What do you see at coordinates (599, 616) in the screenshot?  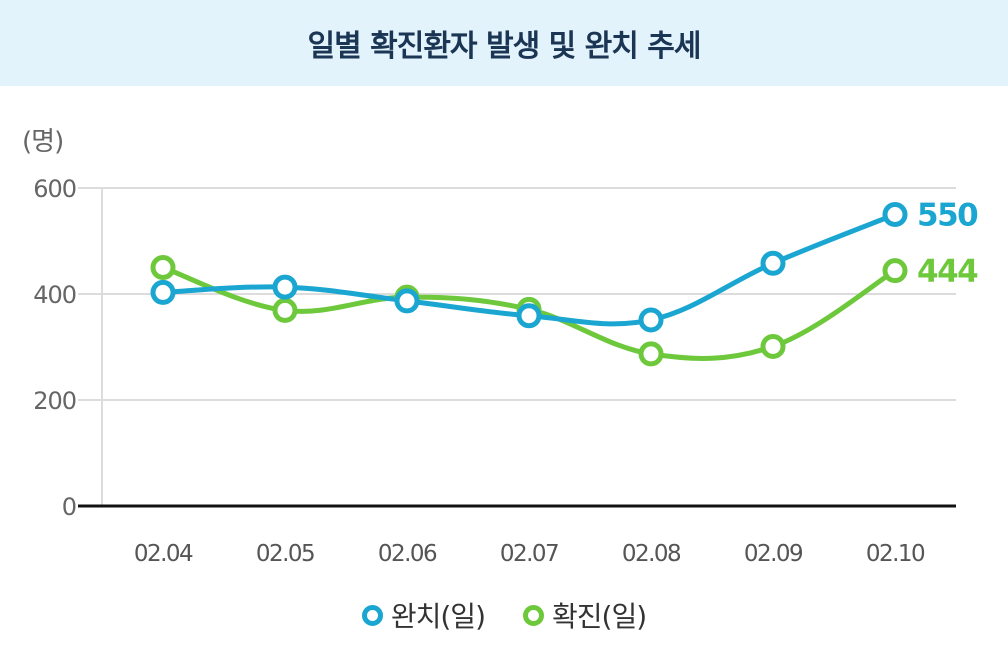 I see `legend-label-confirmed: 확진(일)` at bounding box center [599, 616].